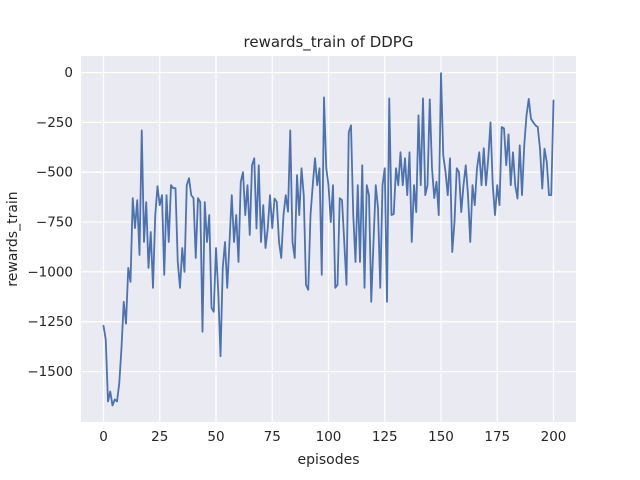 This screenshot has height=480, width=640. I want to click on y-tick-label: 0, so click(68, 73).